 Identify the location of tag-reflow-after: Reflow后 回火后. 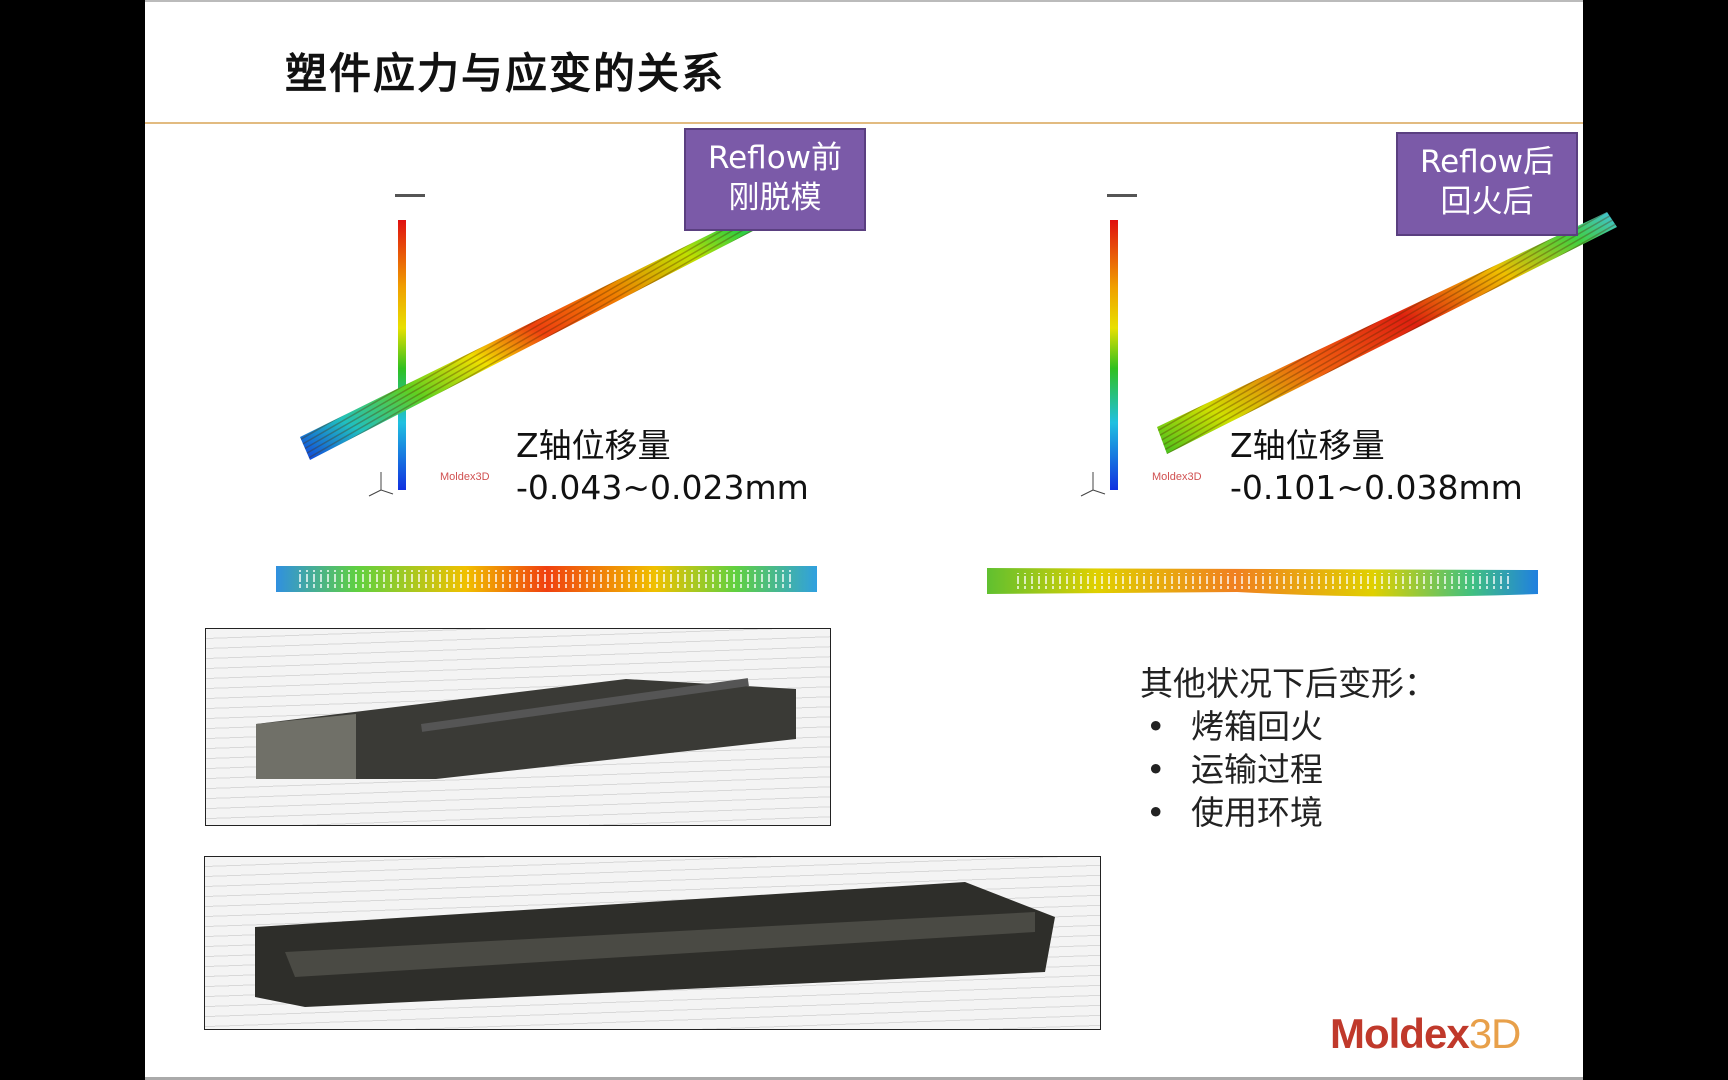
(1487, 184).